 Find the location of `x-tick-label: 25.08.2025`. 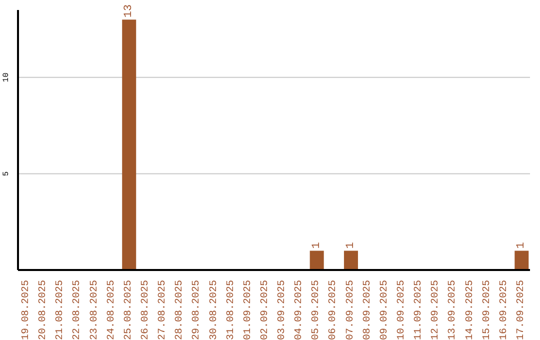

x-tick-label: 25.08.2025 is located at coordinates (128, 310).